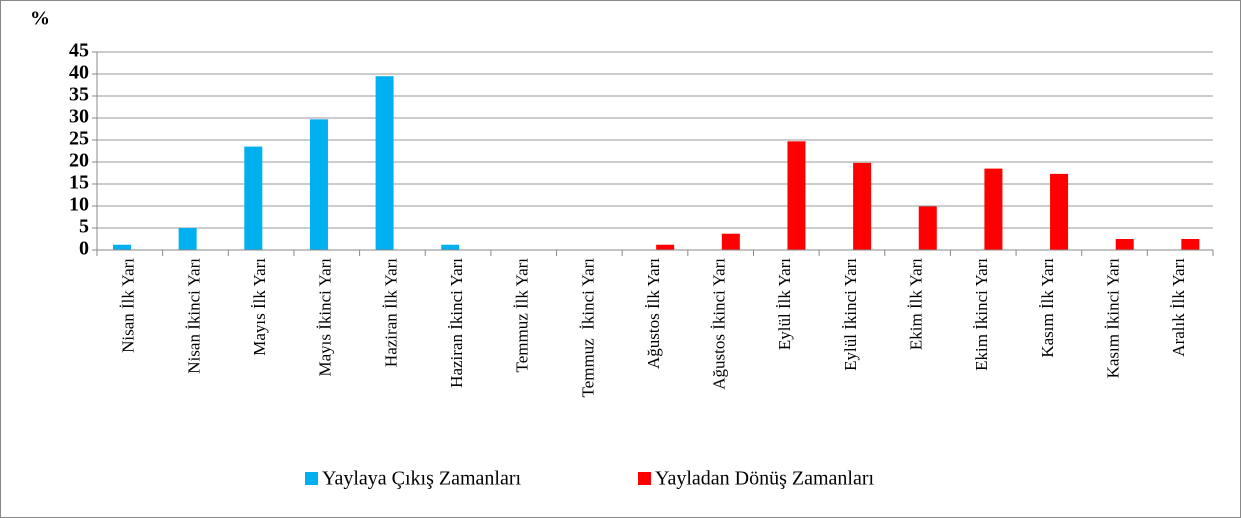 The height and width of the screenshot is (518, 1241). What do you see at coordinates (128, 305) in the screenshot?
I see `x-tick-label: Nisan İlk Yarı` at bounding box center [128, 305].